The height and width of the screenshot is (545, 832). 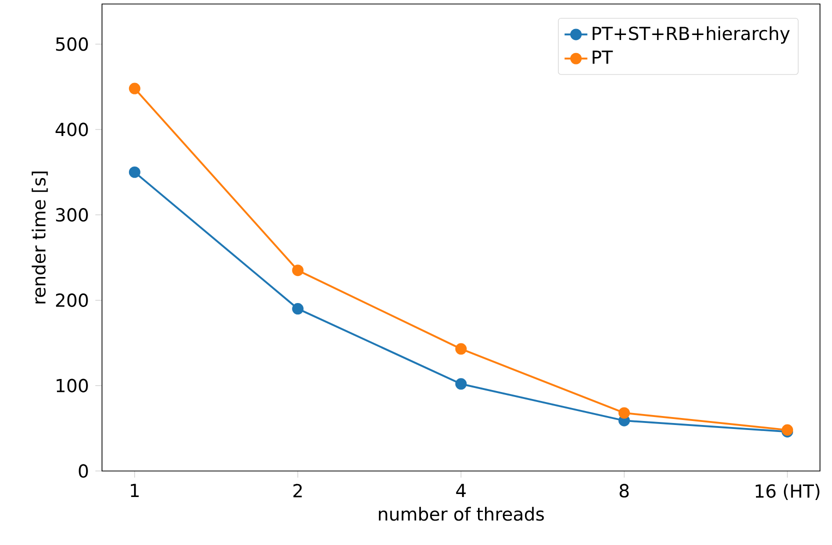 What do you see at coordinates (297, 491) in the screenshot?
I see `x-tick-label: 2` at bounding box center [297, 491].